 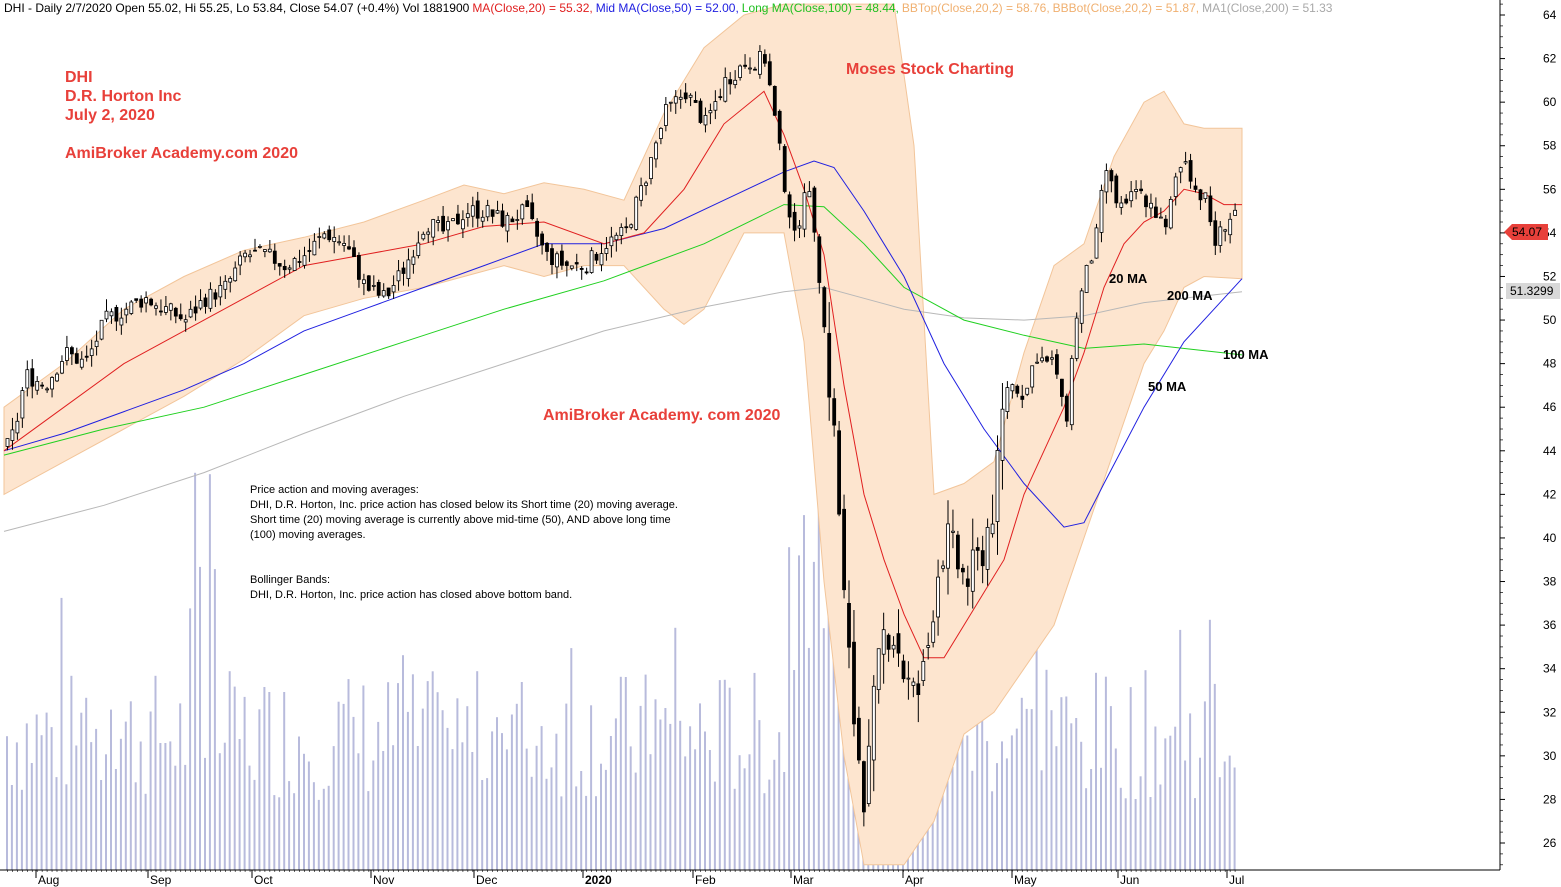 I want to click on title-symbol: DHI, so click(x=79, y=77).